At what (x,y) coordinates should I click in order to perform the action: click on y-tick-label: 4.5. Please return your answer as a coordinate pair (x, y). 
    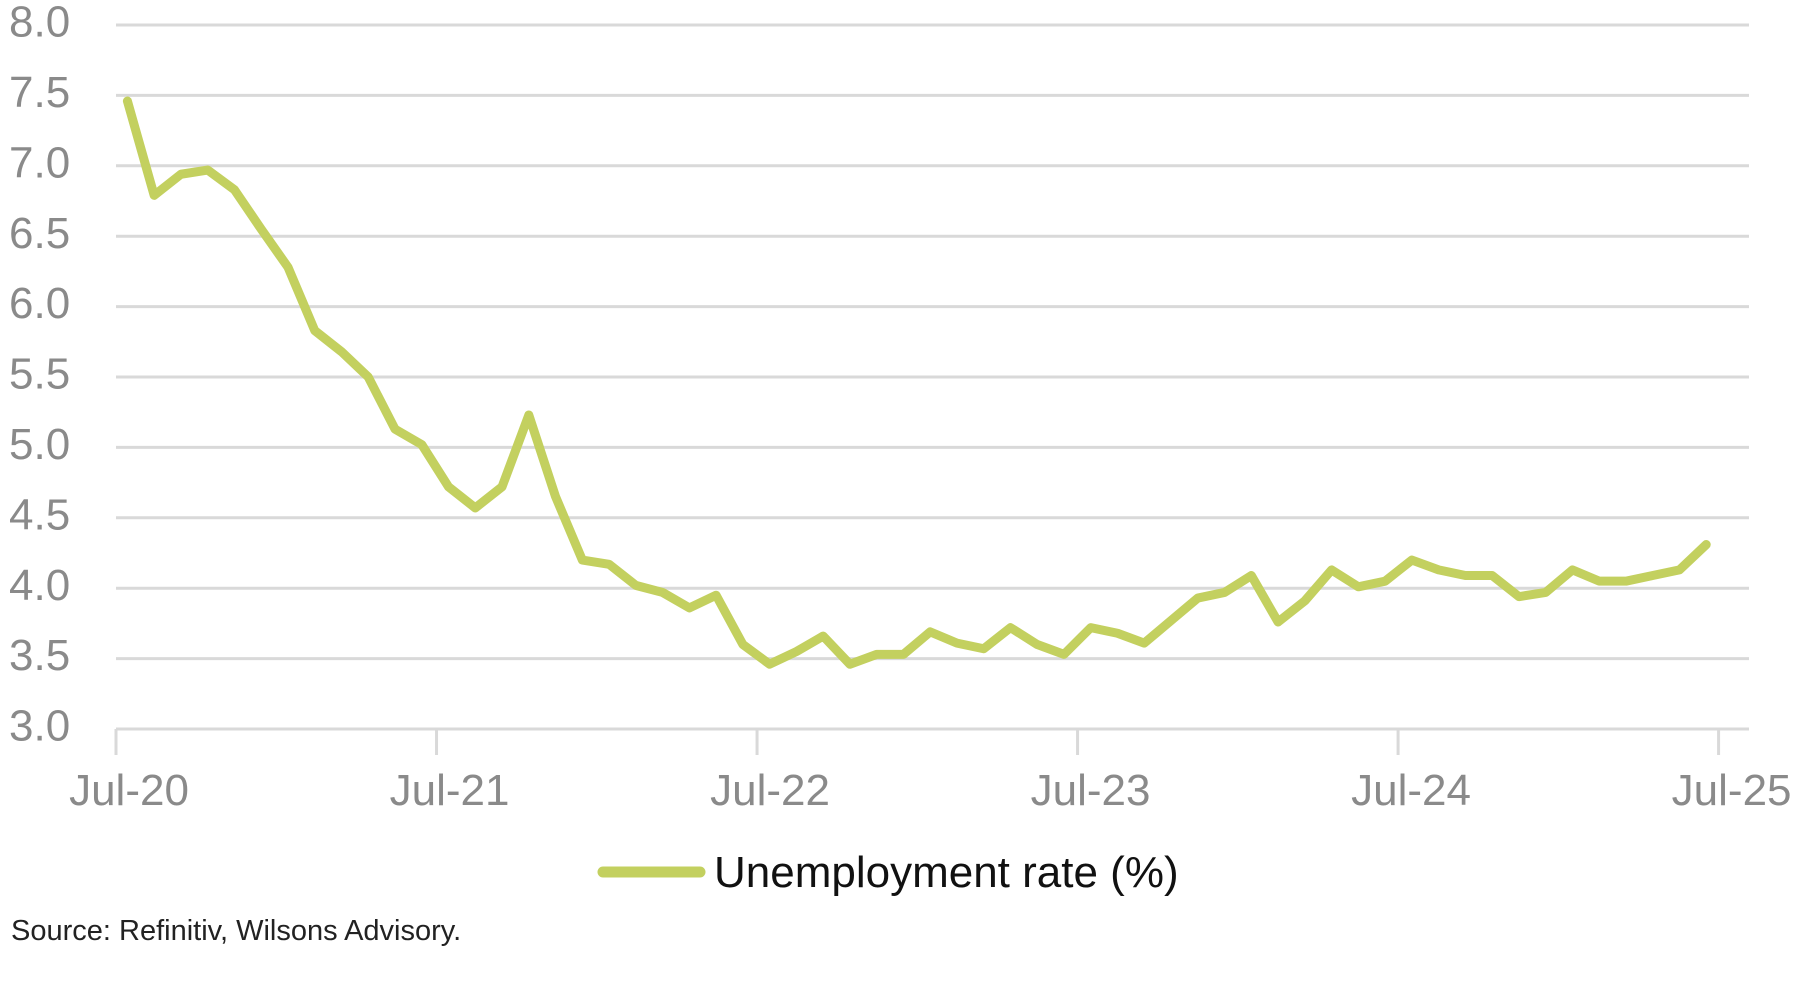
    Looking at the image, I should click on (39, 514).